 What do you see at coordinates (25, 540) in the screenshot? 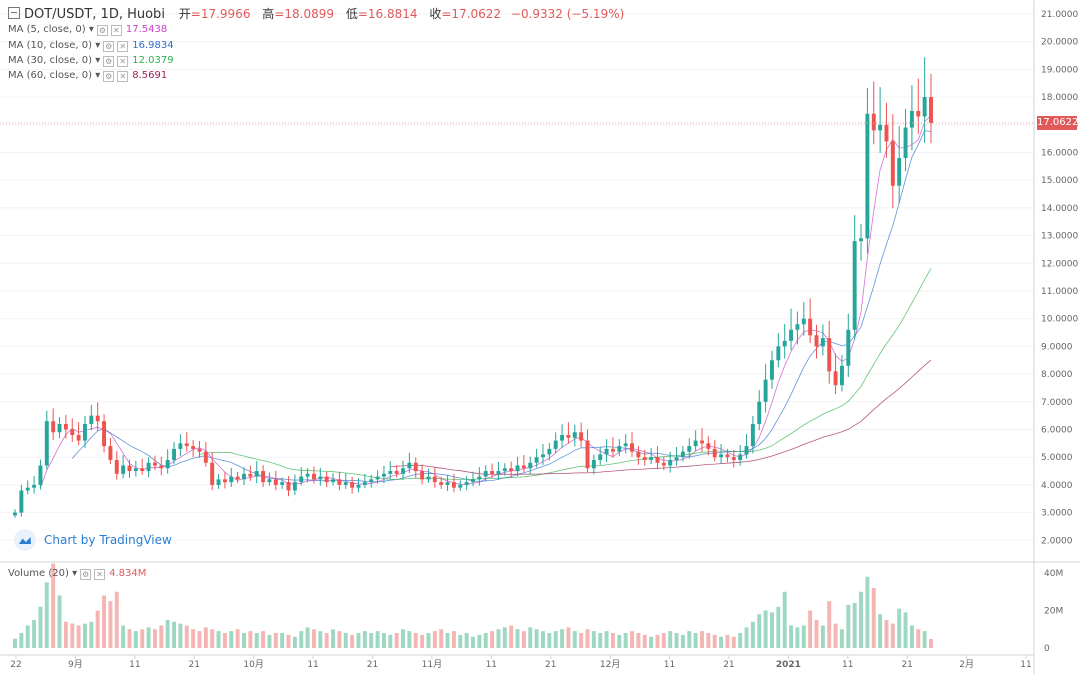
I see `cloud-icon` at bounding box center [25, 540].